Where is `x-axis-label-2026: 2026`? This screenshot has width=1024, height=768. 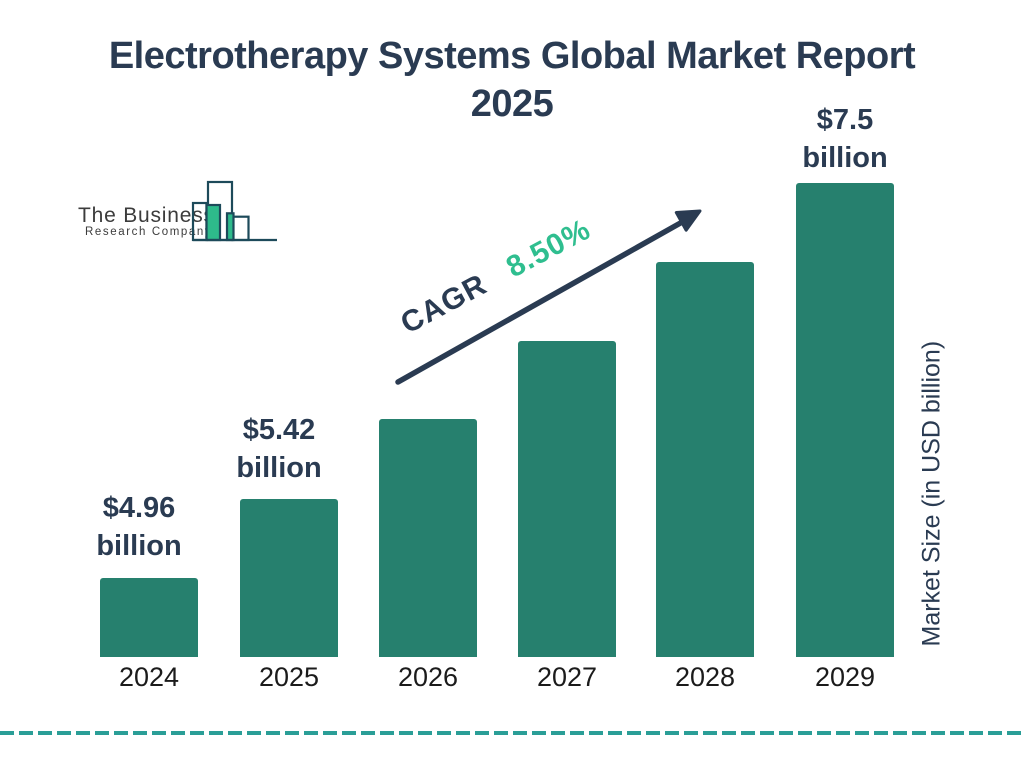 x-axis-label-2026: 2026 is located at coordinates (428, 677).